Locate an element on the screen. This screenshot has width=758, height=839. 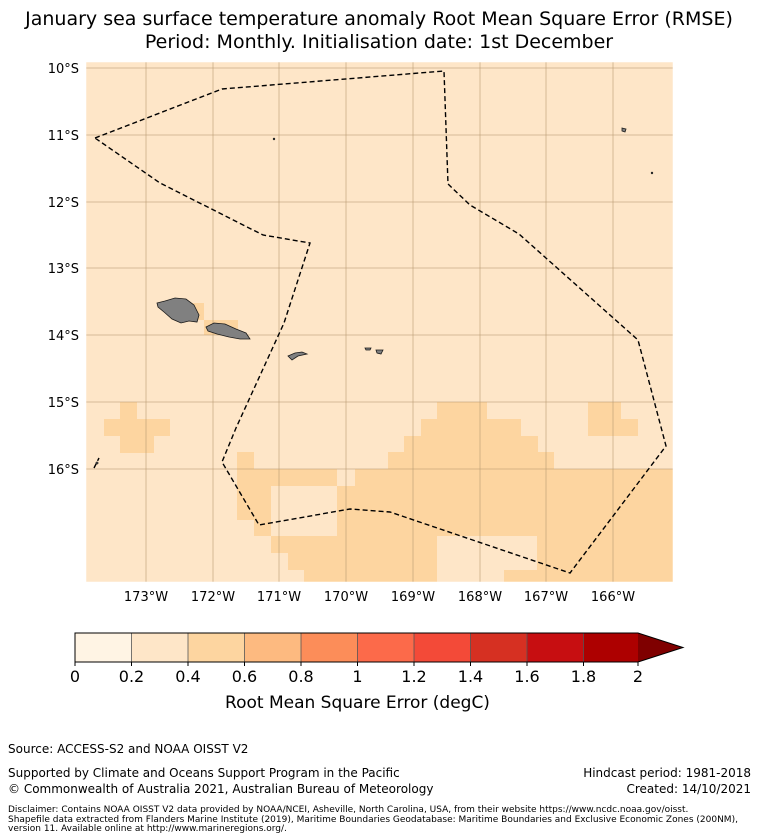
source-text: Source: ACCESS-S2 and NOAA OISST V2 is located at coordinates (128, 749).